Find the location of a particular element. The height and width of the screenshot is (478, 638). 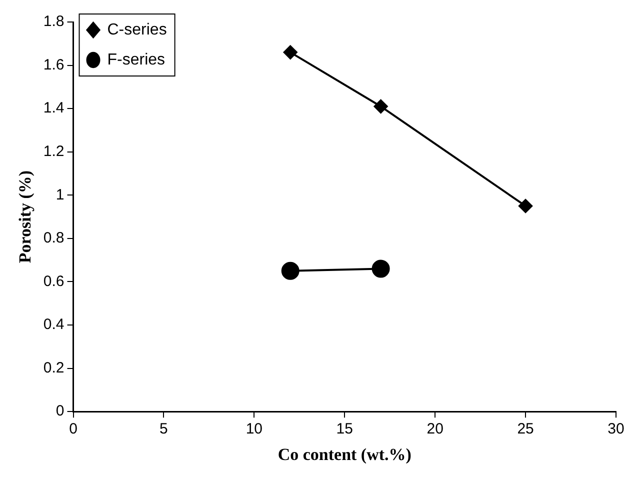

y-tick-label: 0.8 is located at coordinates (53, 238).